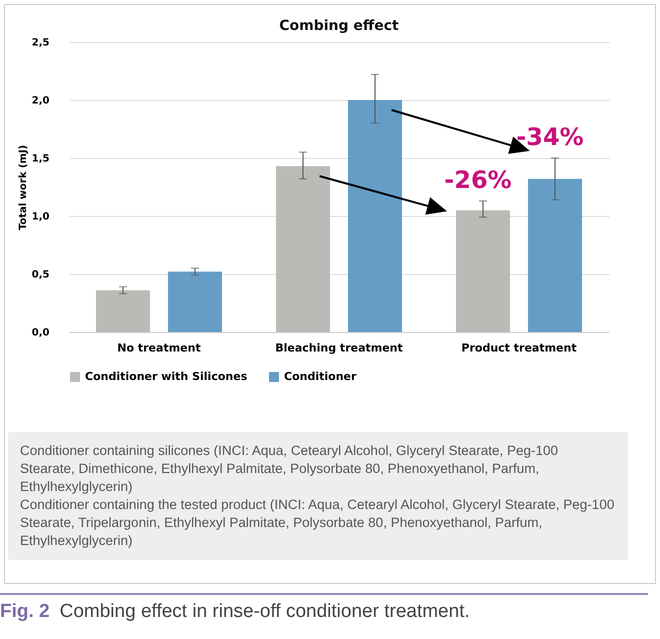 The image size is (660, 639). Describe the element at coordinates (550, 137) in the screenshot. I see `annotation: -34%` at that location.